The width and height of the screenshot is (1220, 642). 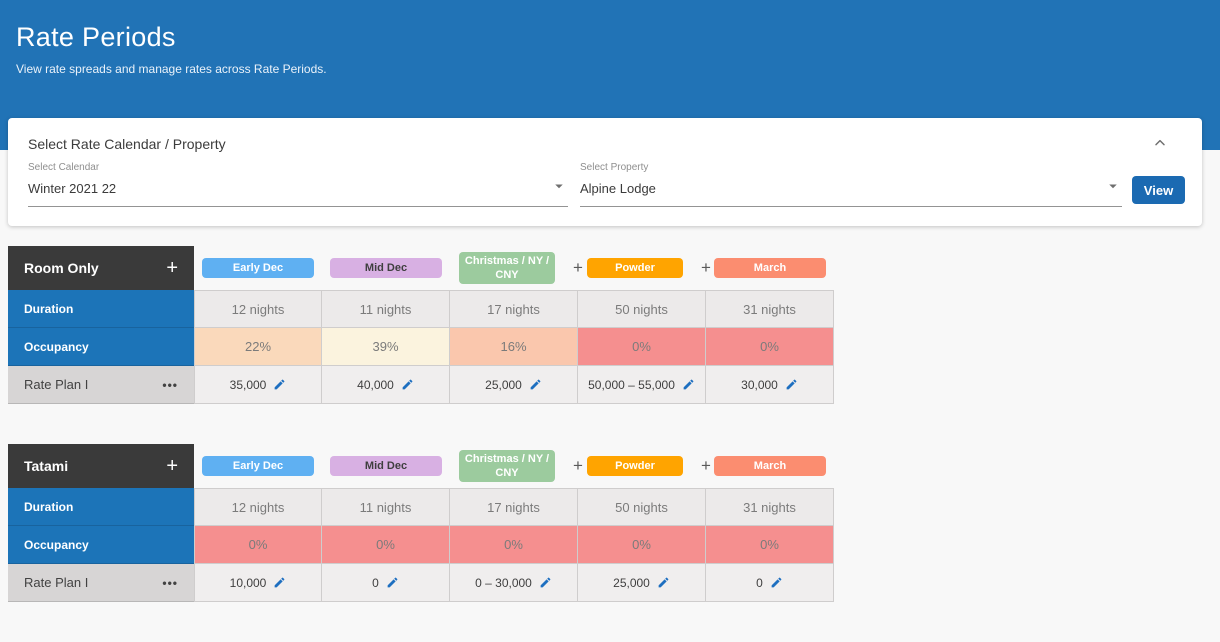 I want to click on collapse-card-button, so click(x=1160, y=144).